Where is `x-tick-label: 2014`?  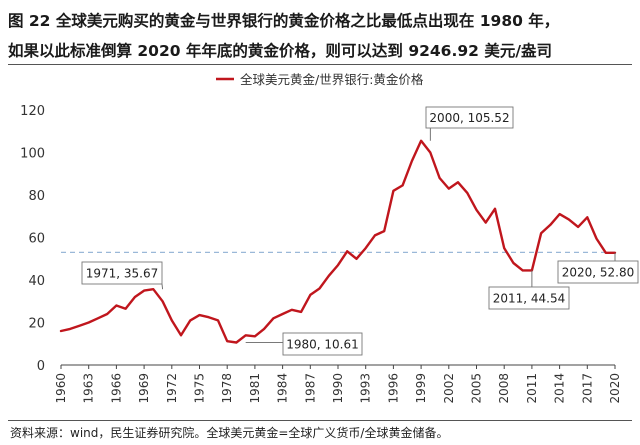 x-tick-label: 2014 is located at coordinates (560, 388).